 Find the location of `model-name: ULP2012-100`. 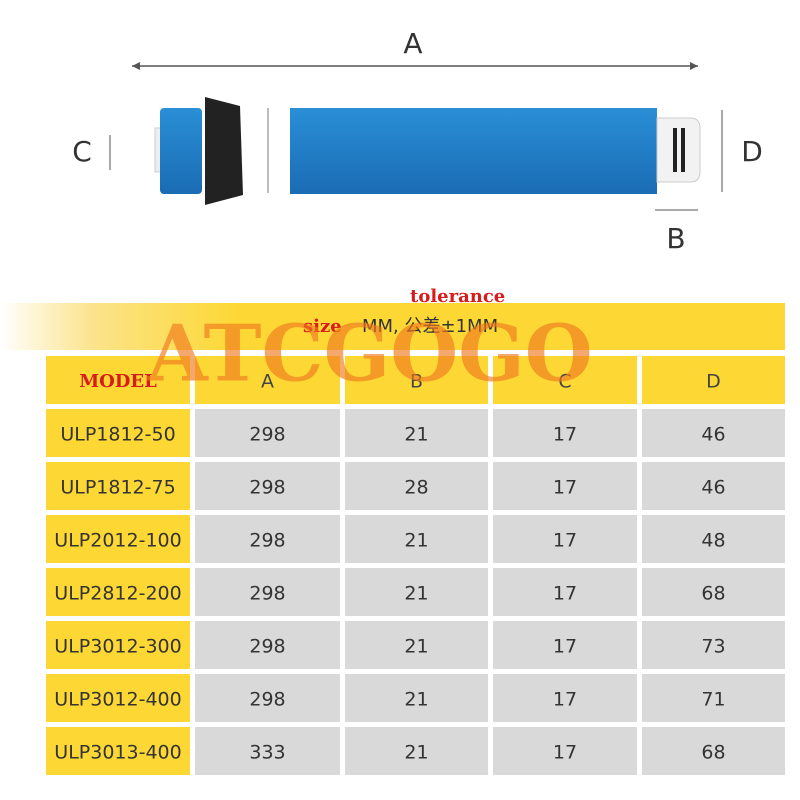

model-name: ULP2012-100 is located at coordinates (117, 541).